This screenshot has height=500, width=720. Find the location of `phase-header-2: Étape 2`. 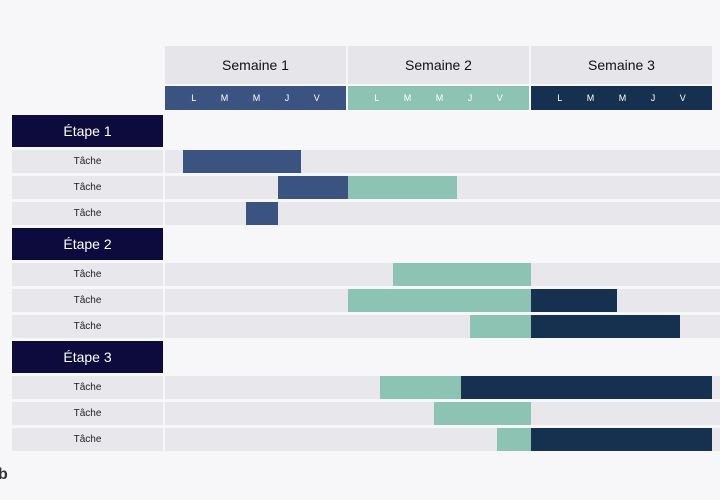

phase-header-2: Étape 2 is located at coordinates (87, 244).